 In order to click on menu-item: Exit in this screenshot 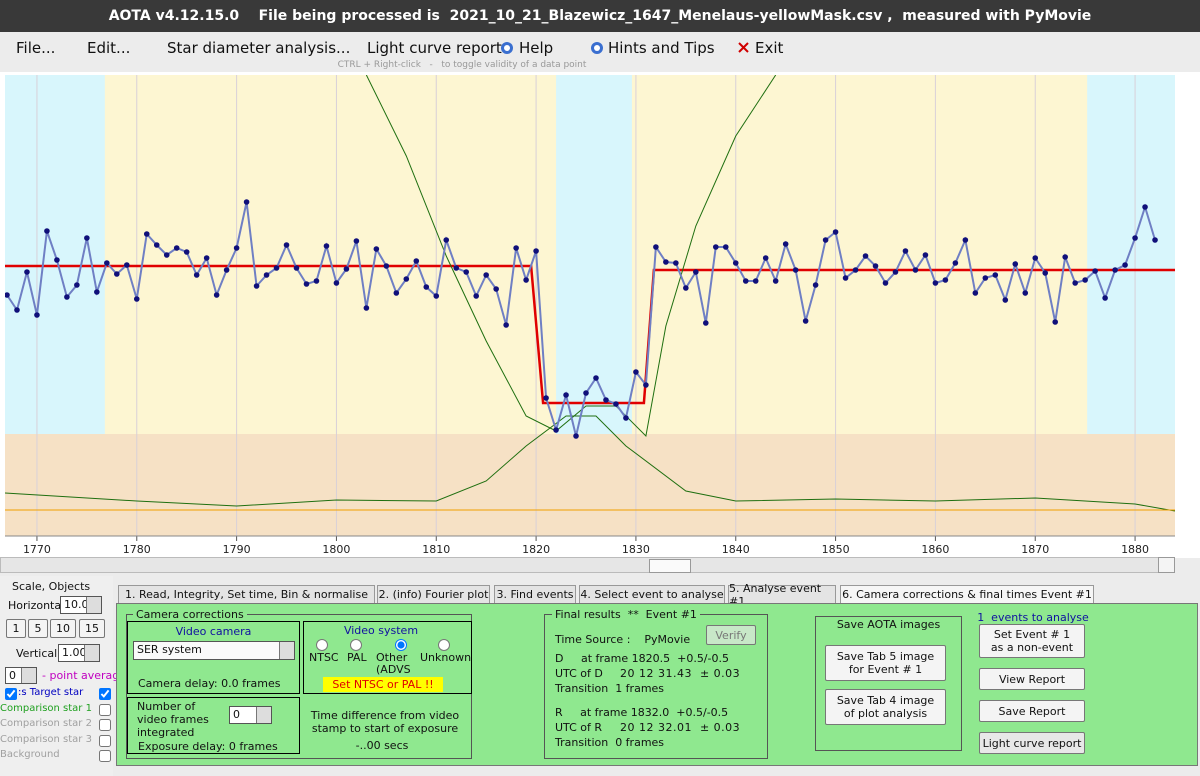, I will do `click(769, 48)`.